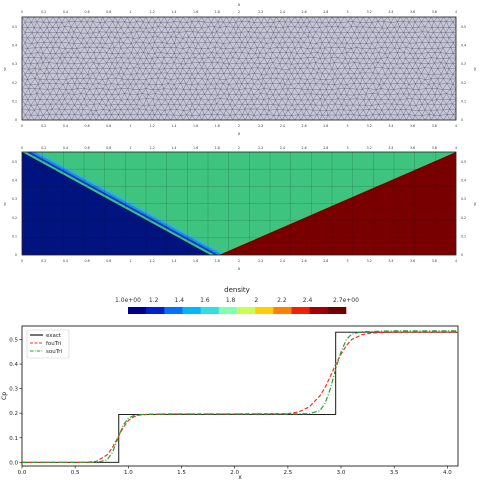 Image resolution: width=482 pixels, height=480 pixels. What do you see at coordinates (14, 101) in the screenshot?
I see `mesh-y-tick-label: 0.1` at bounding box center [14, 101].